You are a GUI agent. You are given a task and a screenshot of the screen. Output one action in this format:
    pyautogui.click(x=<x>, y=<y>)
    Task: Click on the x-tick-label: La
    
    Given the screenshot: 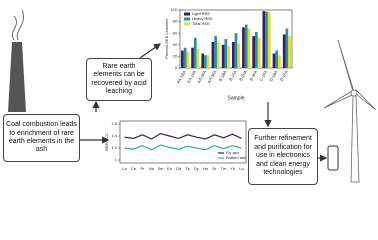 What is the action you would take?
    pyautogui.click(x=124, y=168)
    